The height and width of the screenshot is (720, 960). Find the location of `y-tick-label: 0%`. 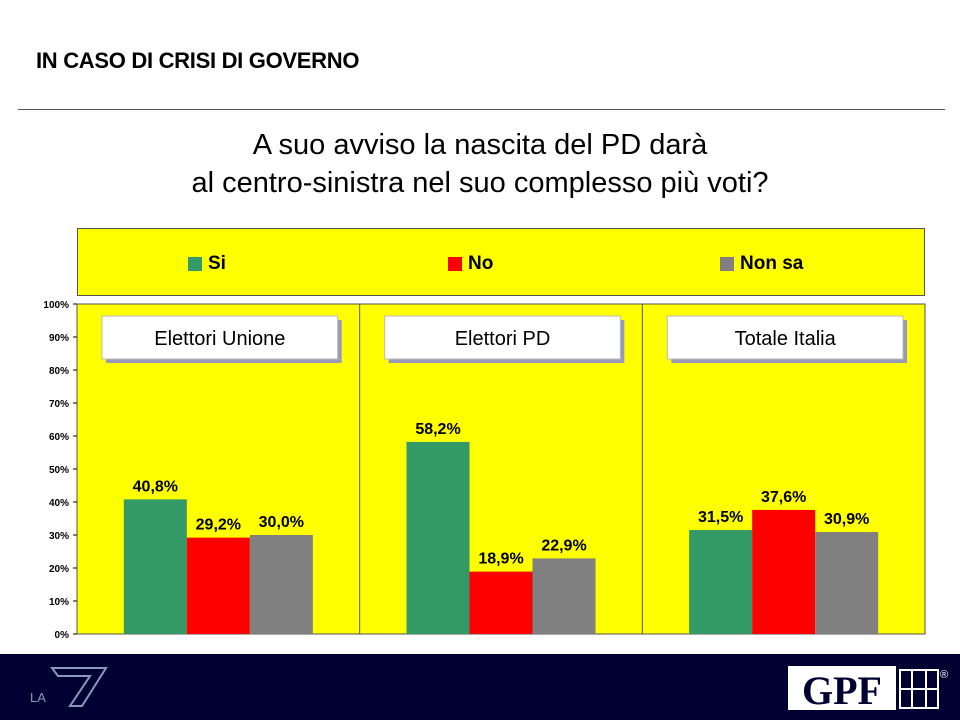

y-tick-label: 0% is located at coordinates (62, 635).